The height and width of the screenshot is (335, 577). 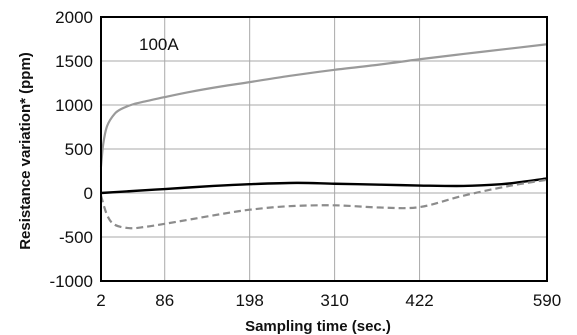 What do you see at coordinates (419, 300) in the screenshot?
I see `x-tick-label: 422` at bounding box center [419, 300].